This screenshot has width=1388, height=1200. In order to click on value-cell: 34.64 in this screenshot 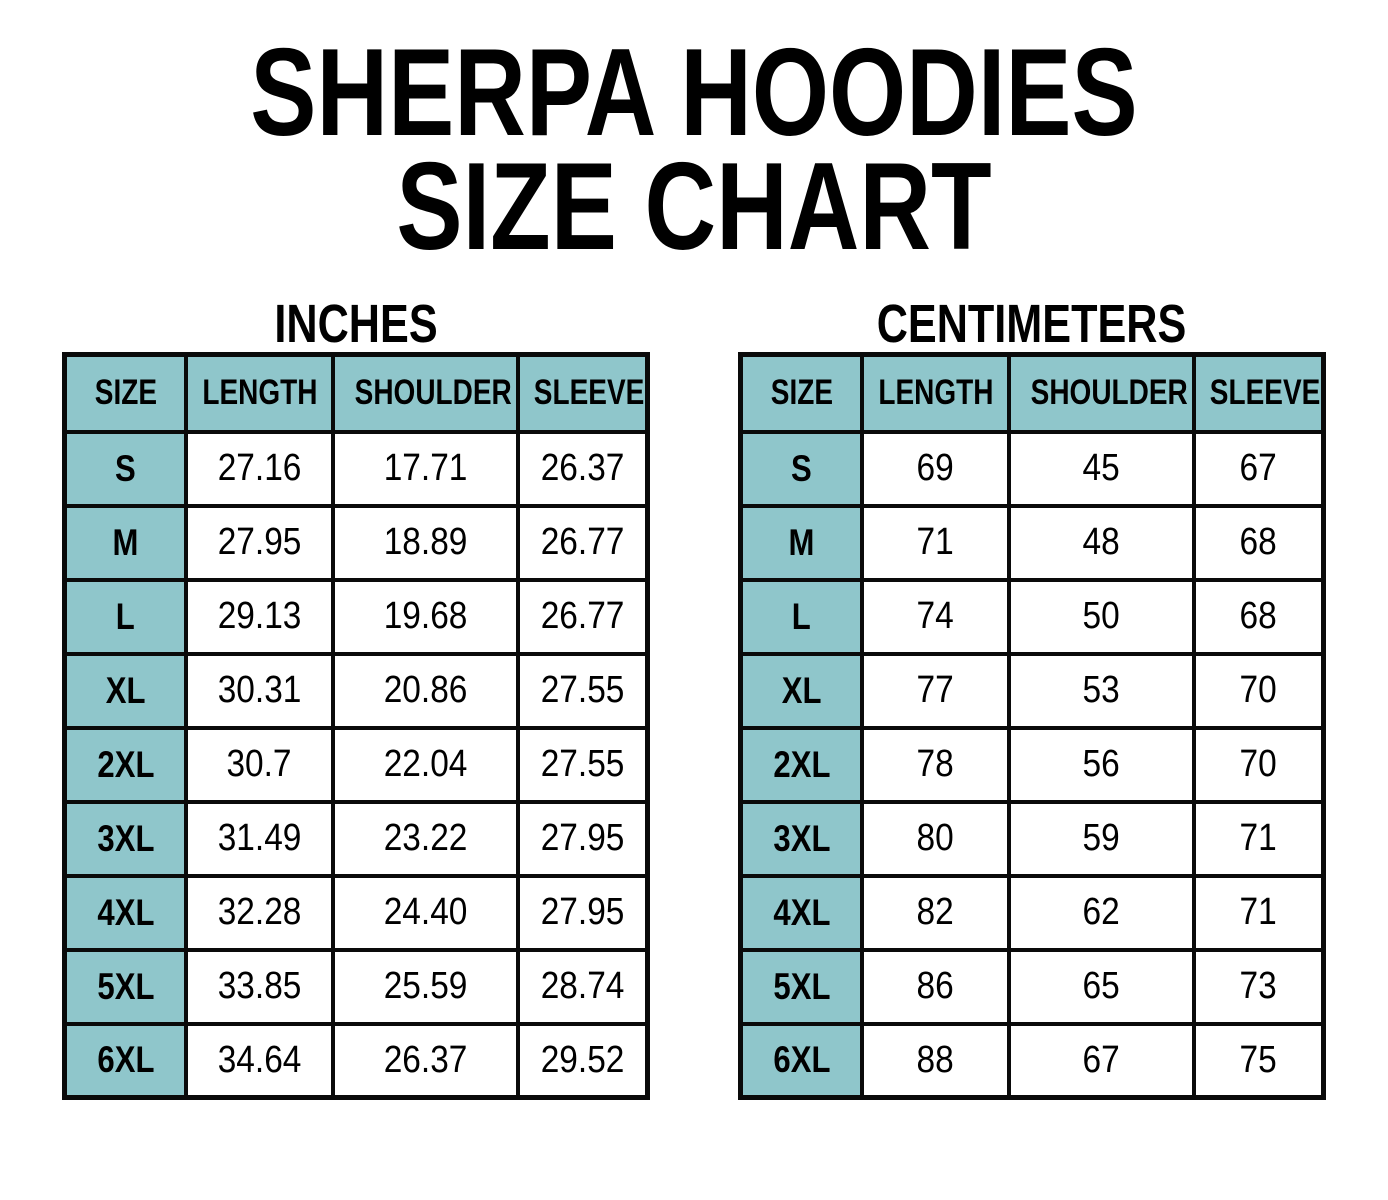, I will do `click(259, 1060)`.